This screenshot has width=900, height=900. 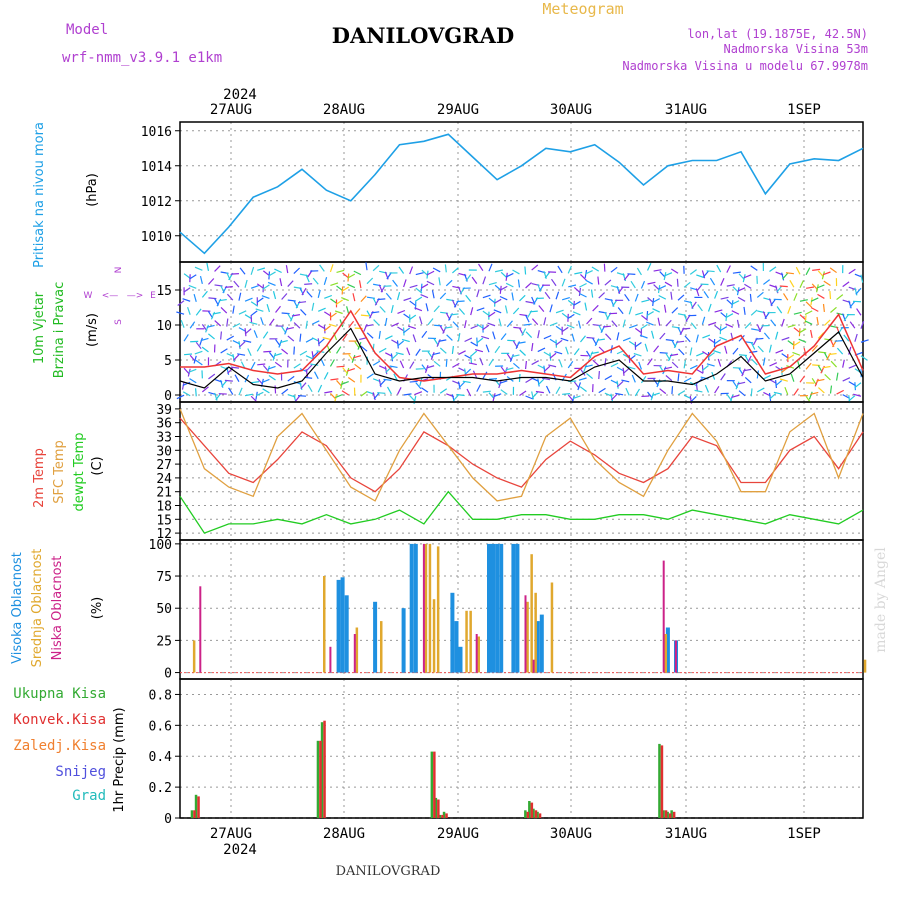 What do you see at coordinates (164, 577) in the screenshot?
I see `y-tick-label: 75` at bounding box center [164, 577].